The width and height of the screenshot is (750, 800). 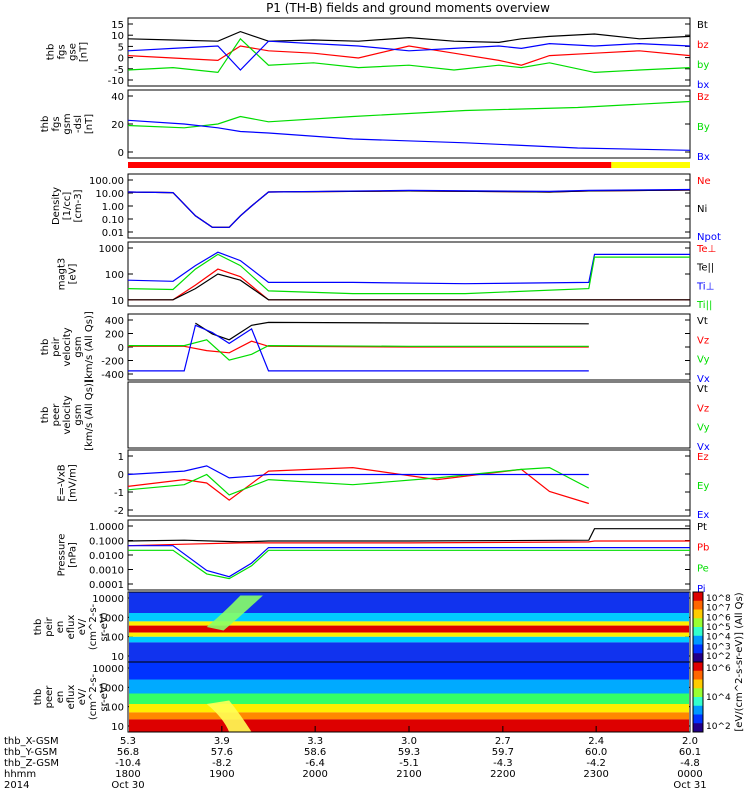 I want to click on xaxis-value: -10.4, so click(x=128, y=763).